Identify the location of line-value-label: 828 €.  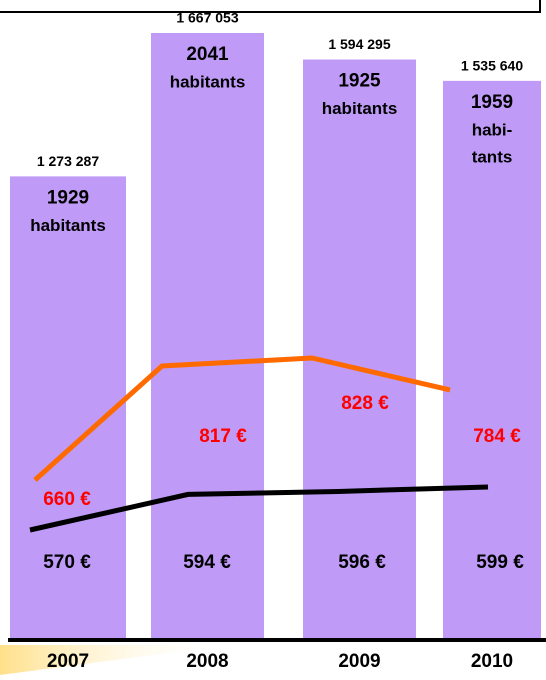
(365, 403).